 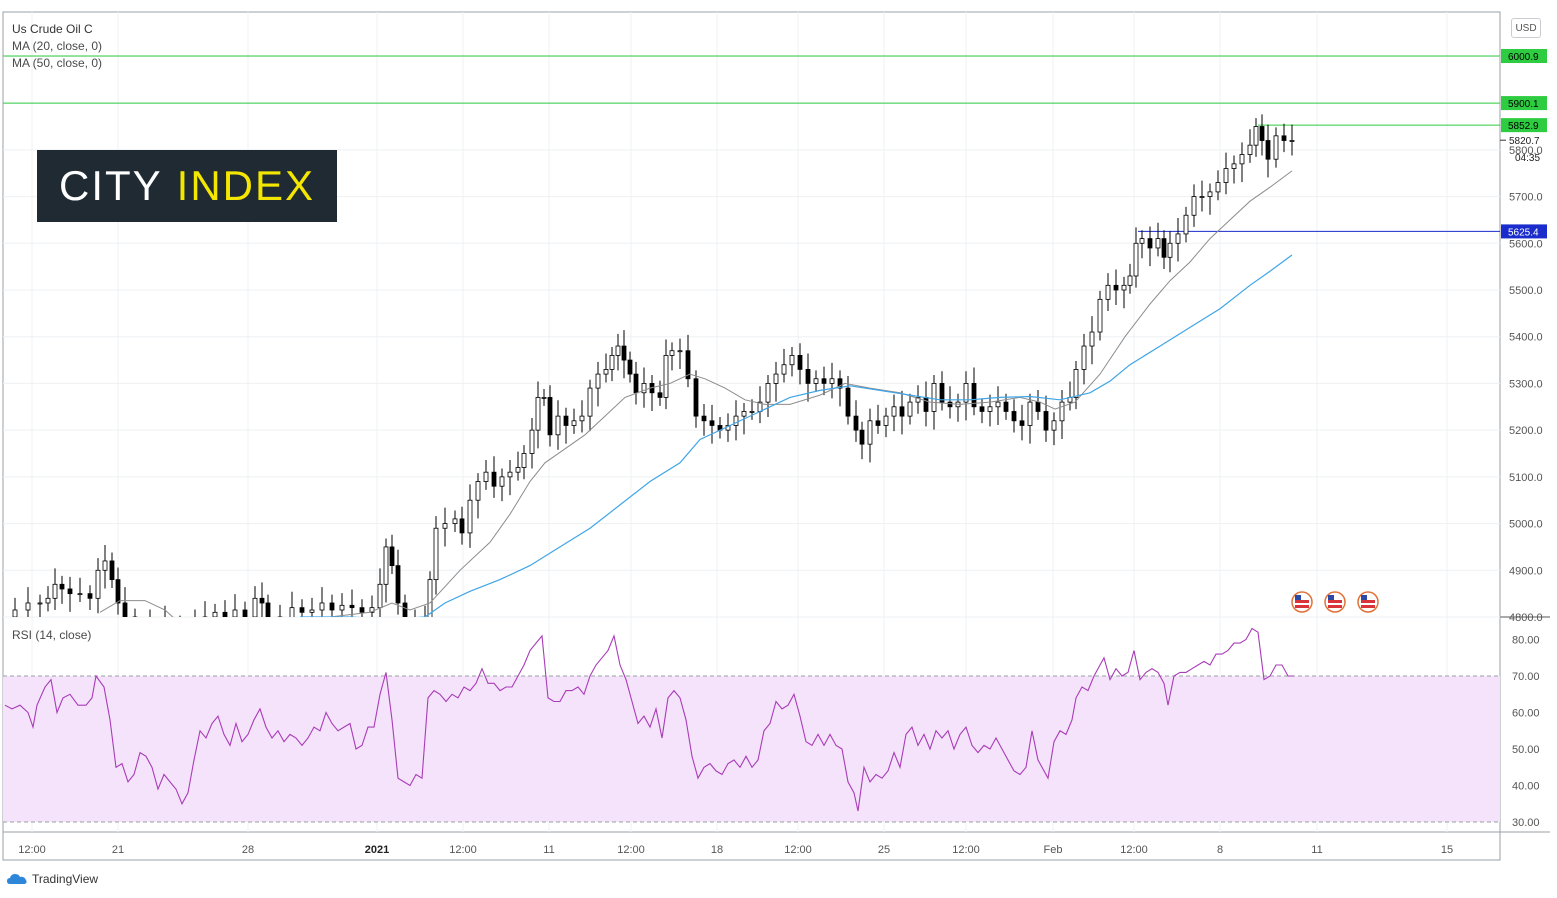 What do you see at coordinates (1524, 231) in the screenshot?
I see `support-price-tag` at bounding box center [1524, 231].